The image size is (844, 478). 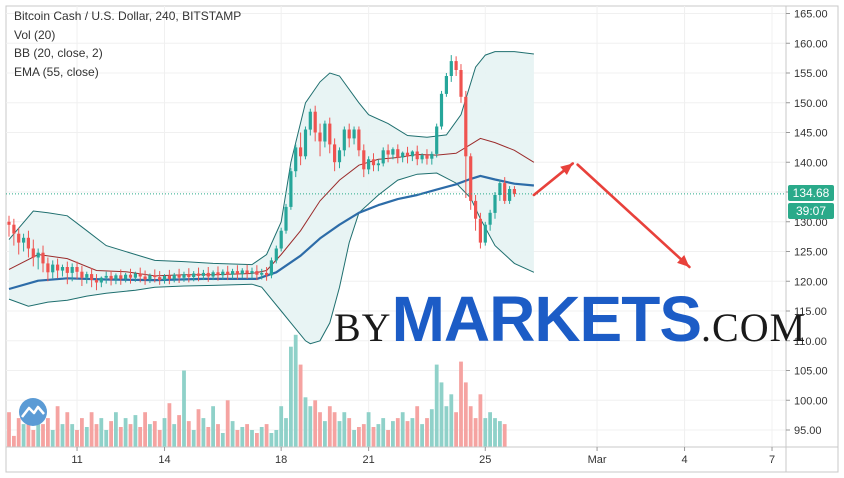 I want to click on arrow-shaft, so click(x=633, y=216).